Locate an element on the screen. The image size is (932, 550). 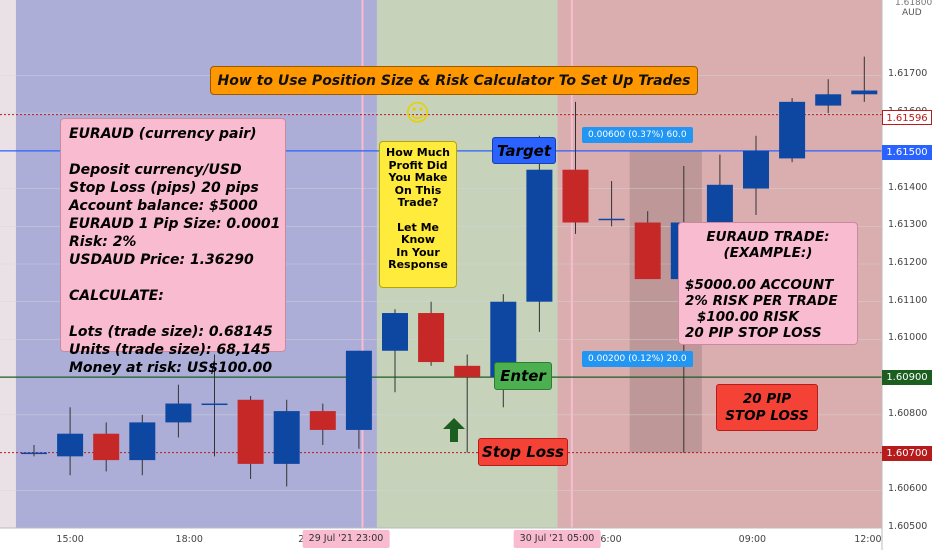
x-tick-label: 06:00 is located at coordinates (608, 539).